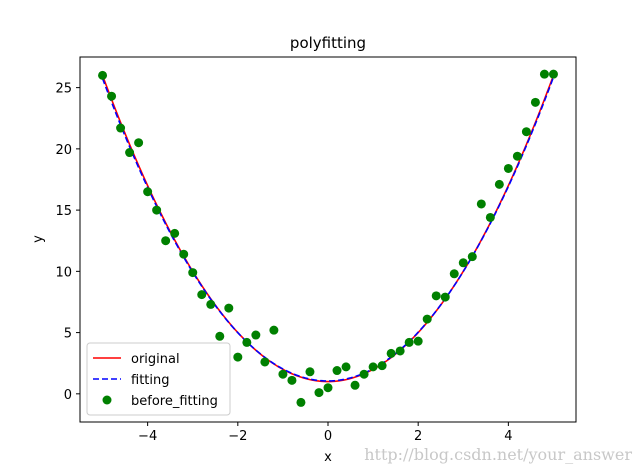 This screenshot has width=640, height=473. Describe the element at coordinates (155, 359) in the screenshot. I see `legend-label: original` at that location.